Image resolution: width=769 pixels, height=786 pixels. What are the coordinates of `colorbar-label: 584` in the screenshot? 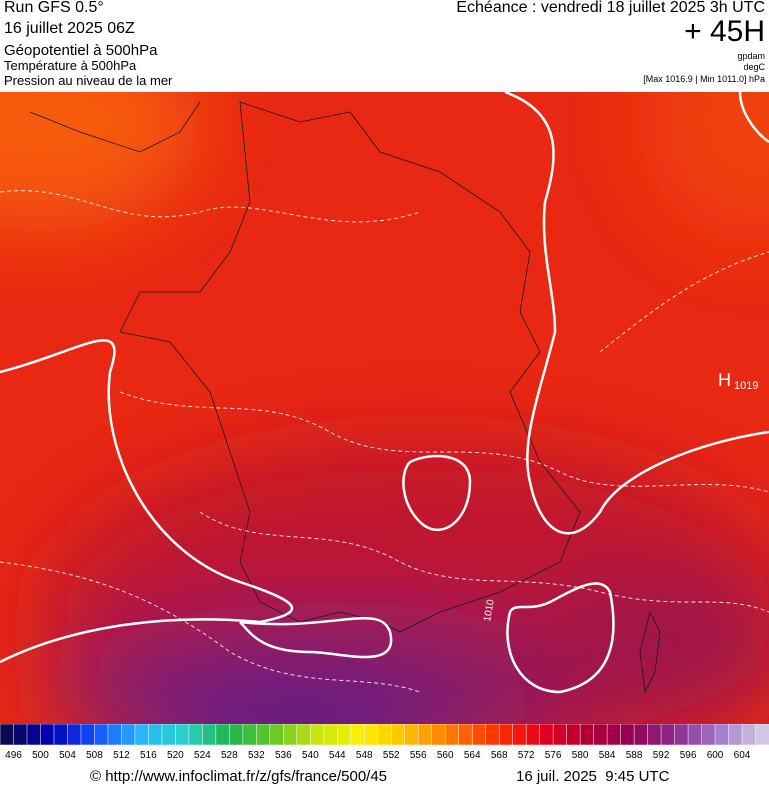 It's located at (607, 755).